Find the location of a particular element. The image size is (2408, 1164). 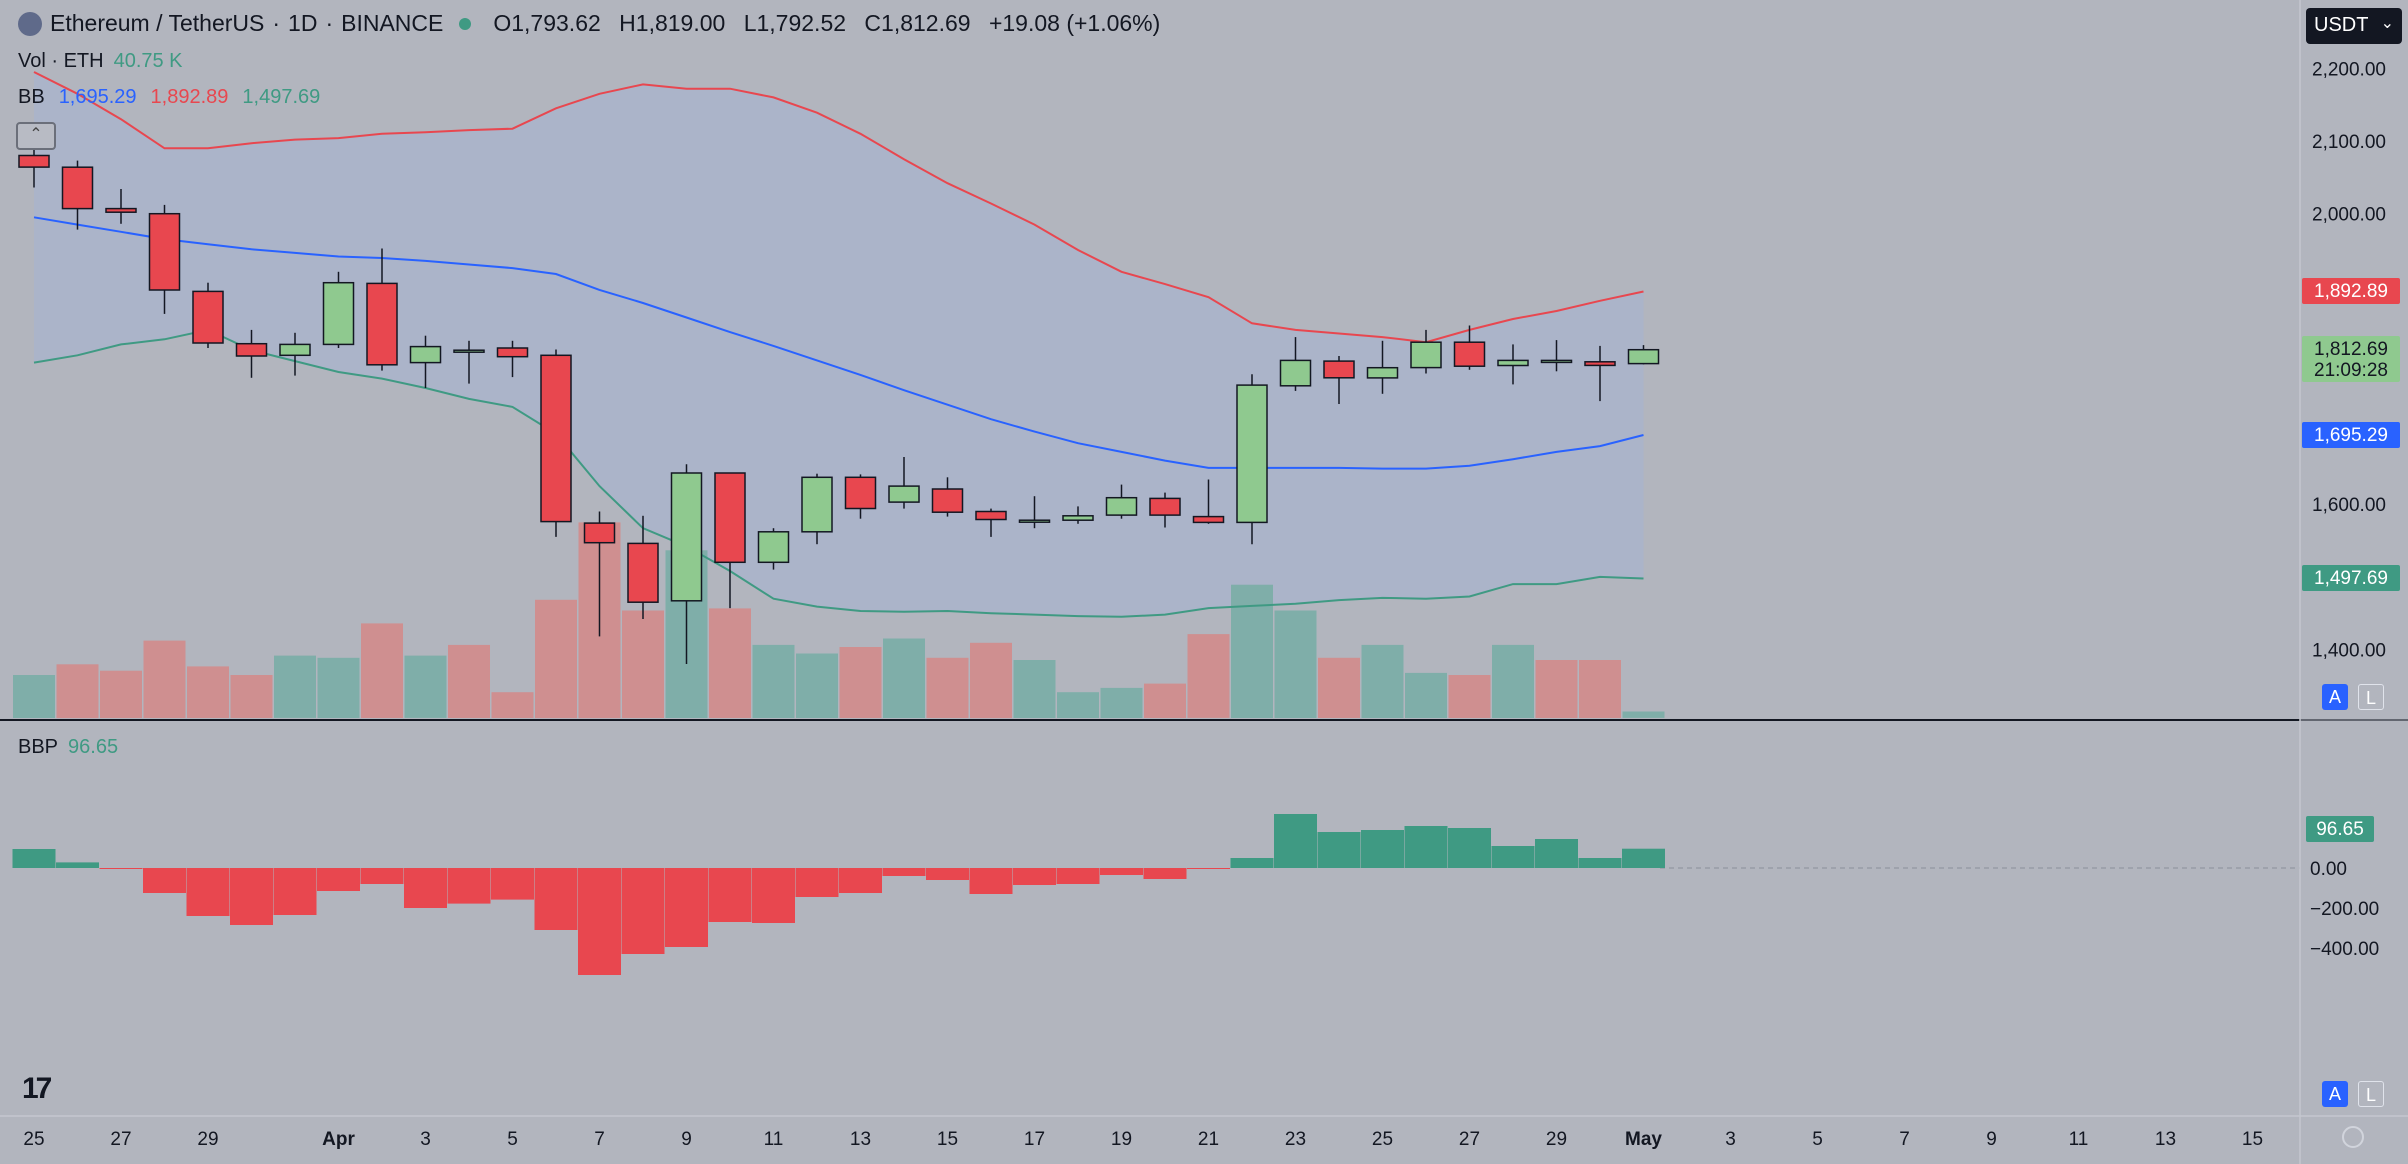

time-tick-label: 19 is located at coordinates (1121, 1139).